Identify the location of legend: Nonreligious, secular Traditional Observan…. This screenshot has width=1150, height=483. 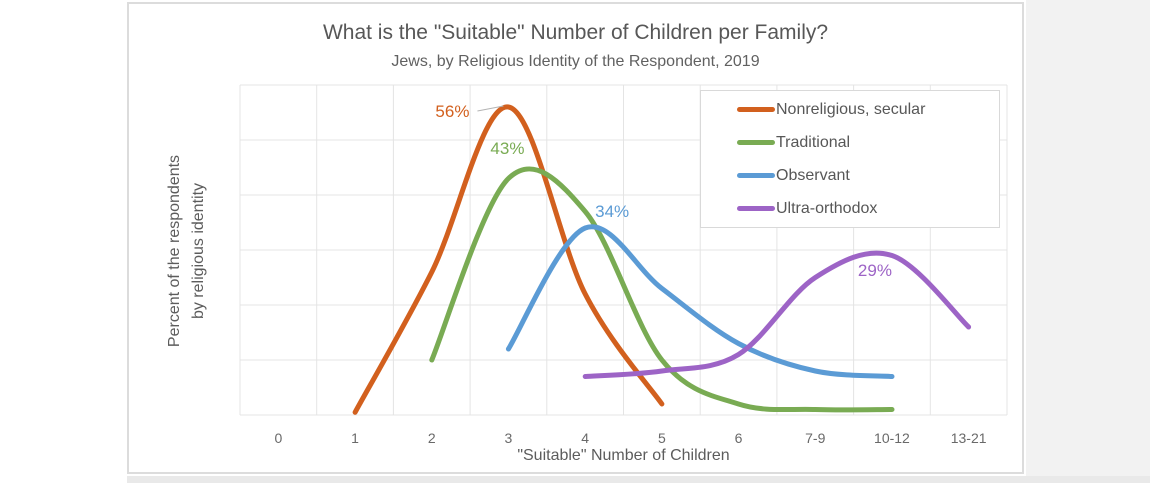
(850, 159).